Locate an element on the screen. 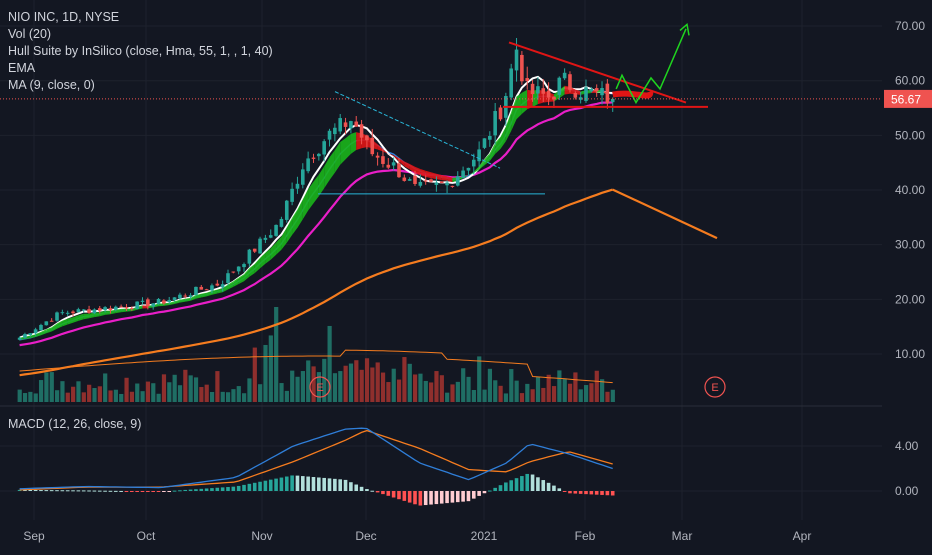  projection-arrow-head is located at coordinates (684, 29).